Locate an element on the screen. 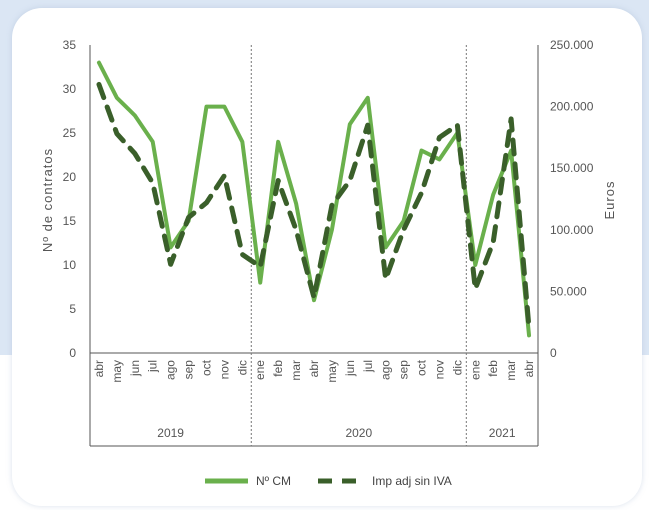 This screenshot has width=649, height=510. y-left-tick-label: 25 is located at coordinates (70, 133).